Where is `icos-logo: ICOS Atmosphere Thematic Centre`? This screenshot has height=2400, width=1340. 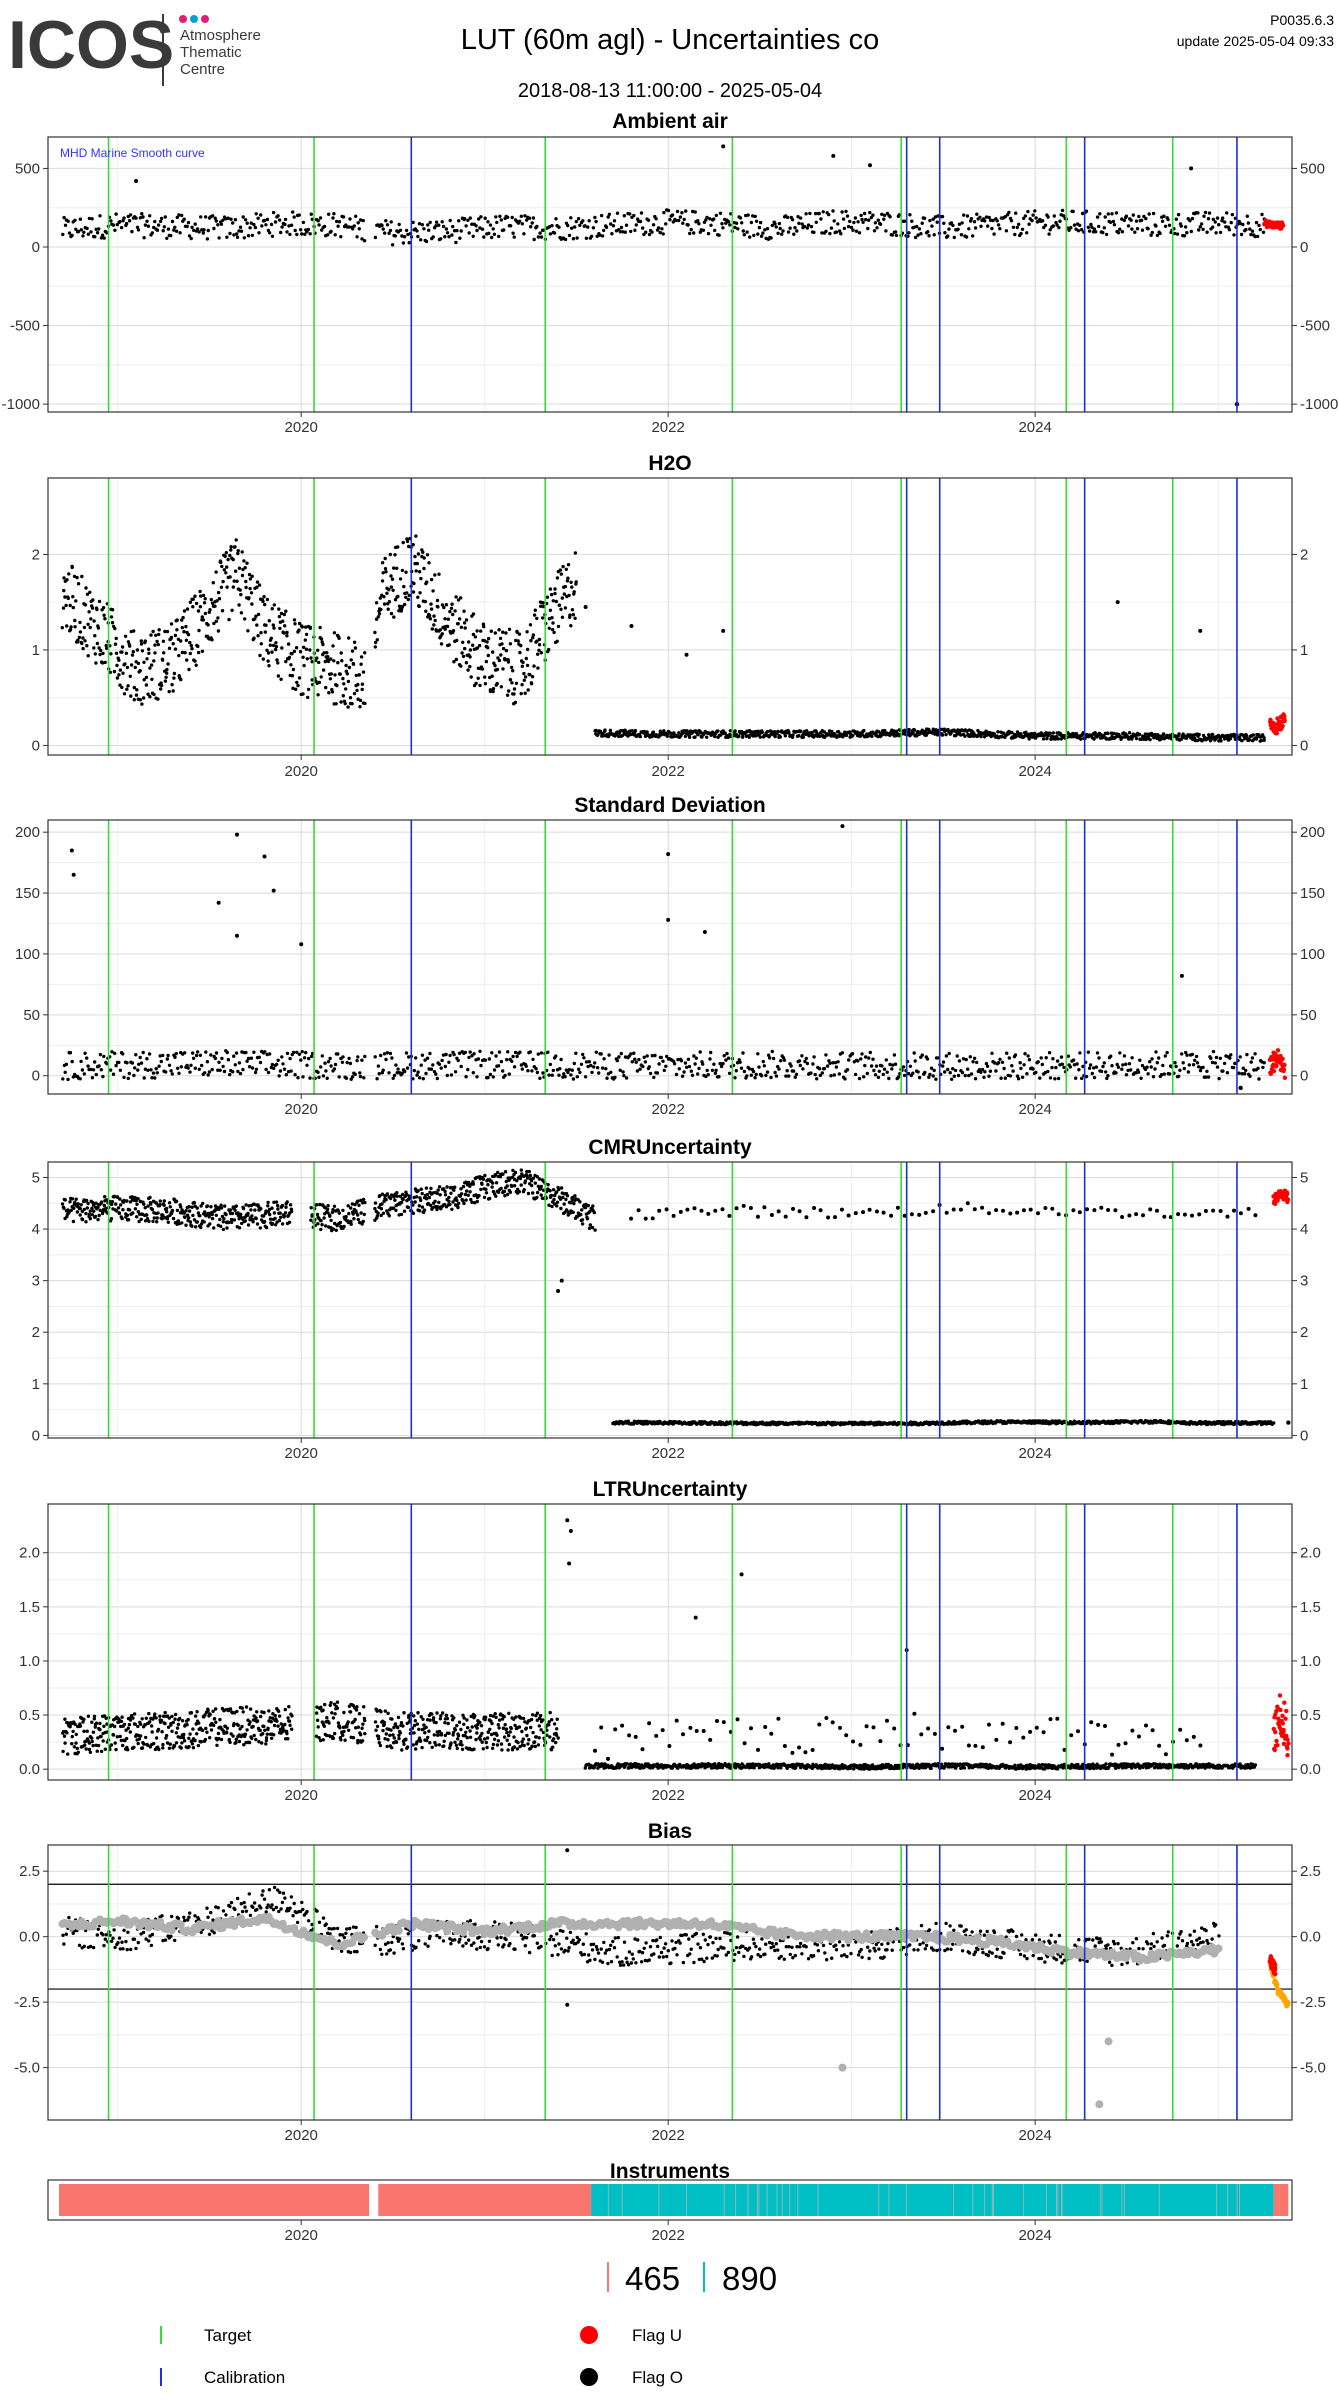 icos-logo: ICOS Atmosphere Thematic Centre is located at coordinates (134, 46).